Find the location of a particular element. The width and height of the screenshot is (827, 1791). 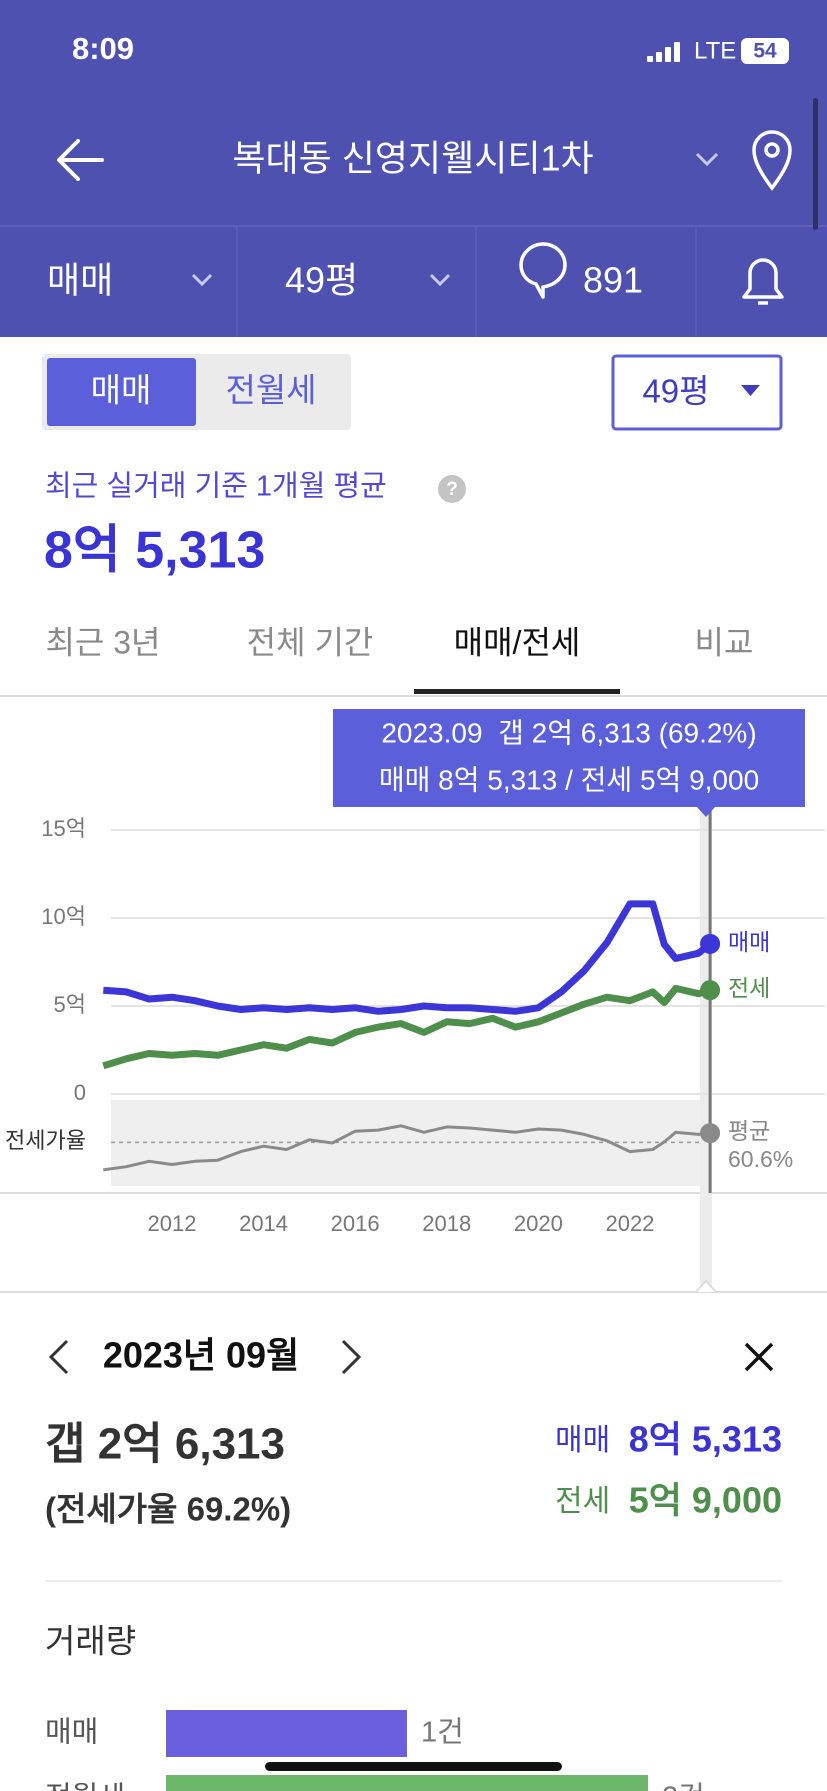

next-month is located at coordinates (351, 1357).